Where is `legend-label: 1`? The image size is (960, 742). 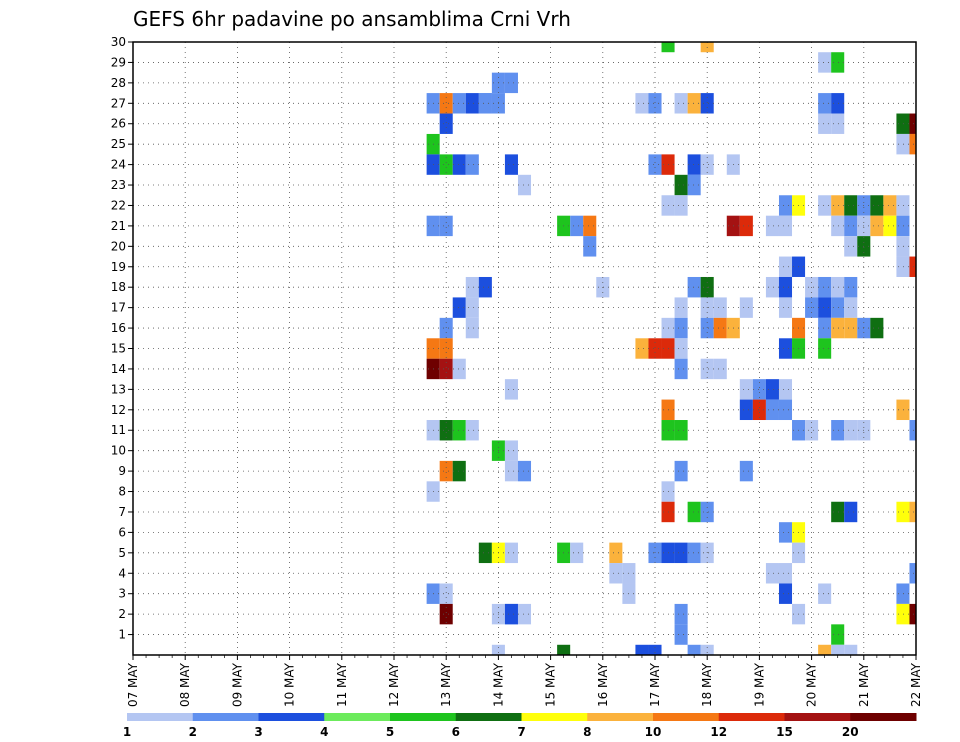 legend-label: 1 is located at coordinates (127, 732).